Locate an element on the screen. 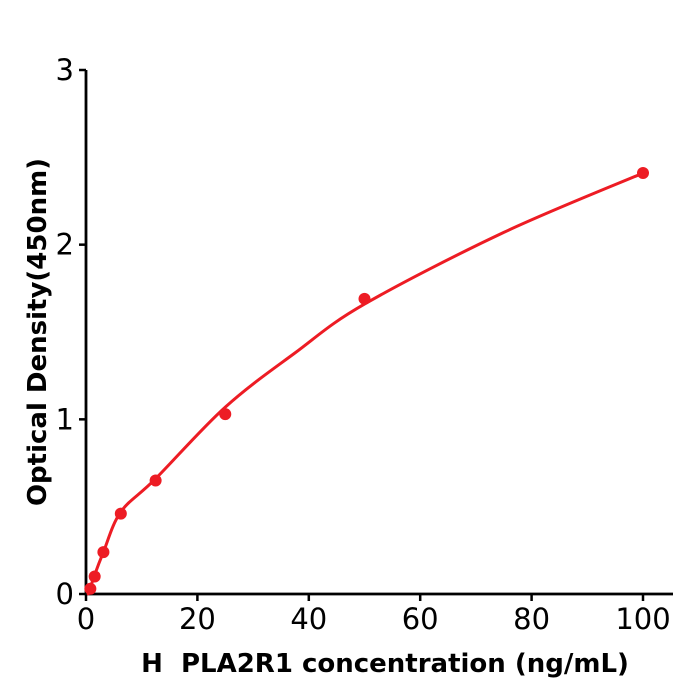  y-tick-label-1: 1 is located at coordinates (65, 419).